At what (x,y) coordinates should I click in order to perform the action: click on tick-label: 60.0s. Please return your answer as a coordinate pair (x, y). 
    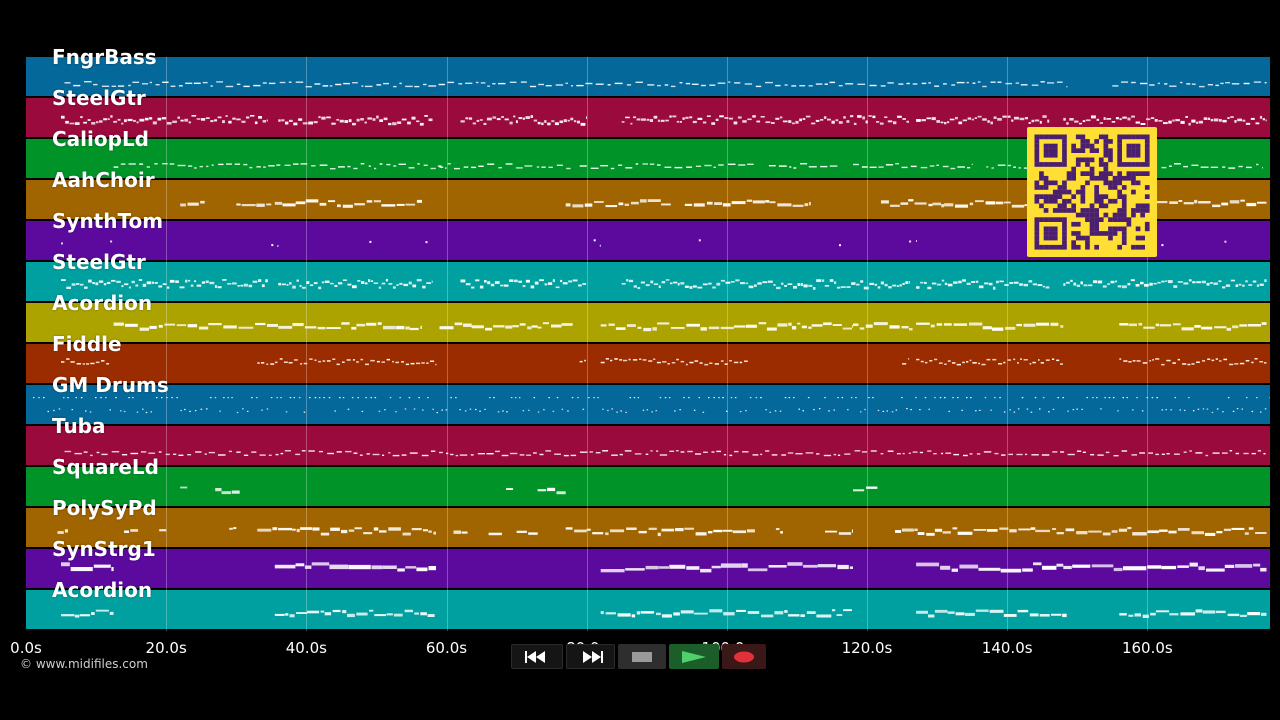
    Looking at the image, I should click on (446, 648).